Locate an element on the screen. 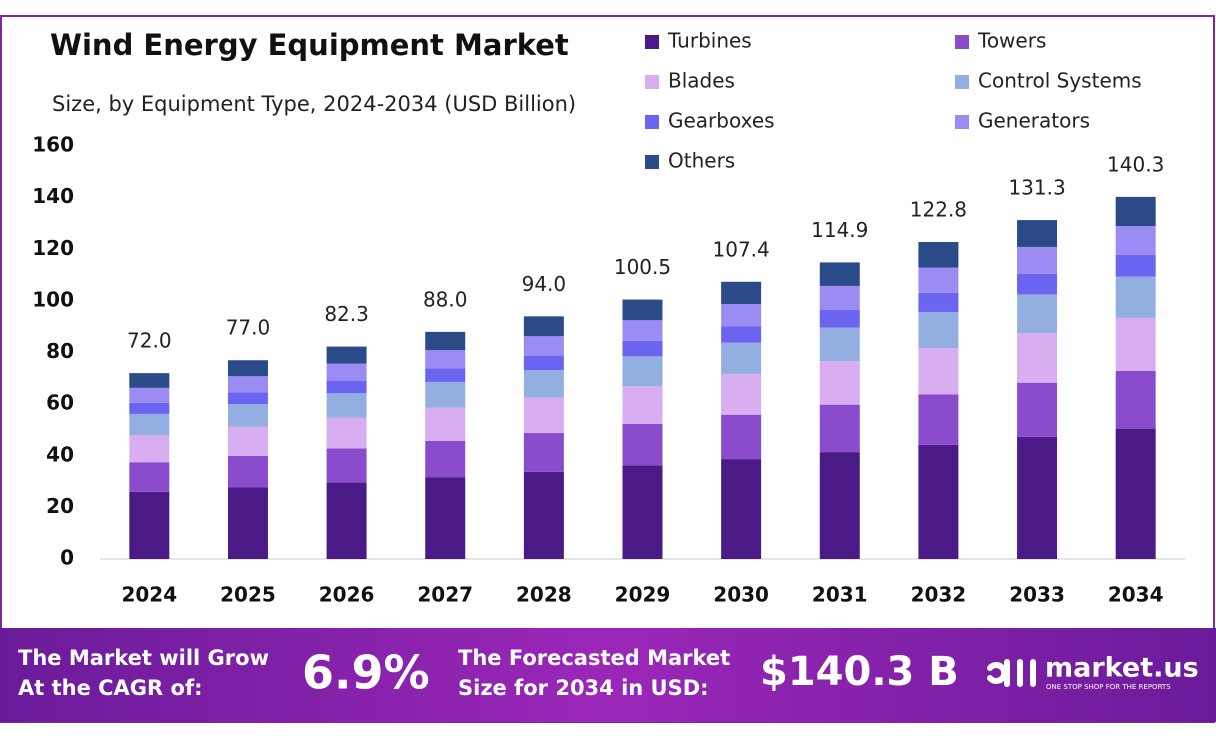 The width and height of the screenshot is (1216, 743). total-label: 107.4 is located at coordinates (741, 249).